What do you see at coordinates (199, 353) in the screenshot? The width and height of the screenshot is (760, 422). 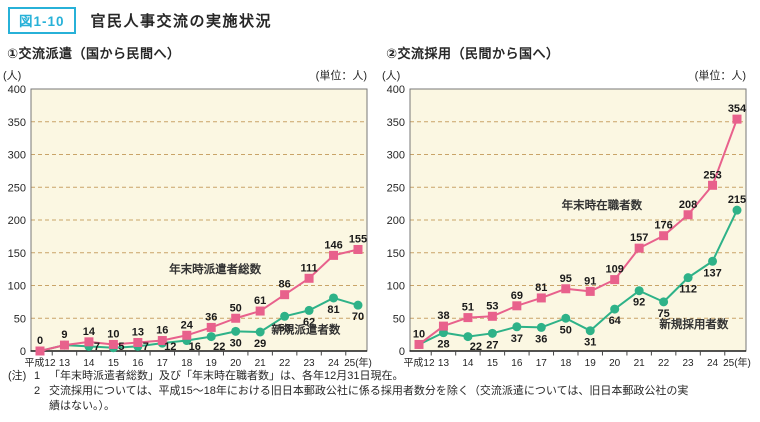 I see `x-axis-ticks` at bounding box center [199, 353].